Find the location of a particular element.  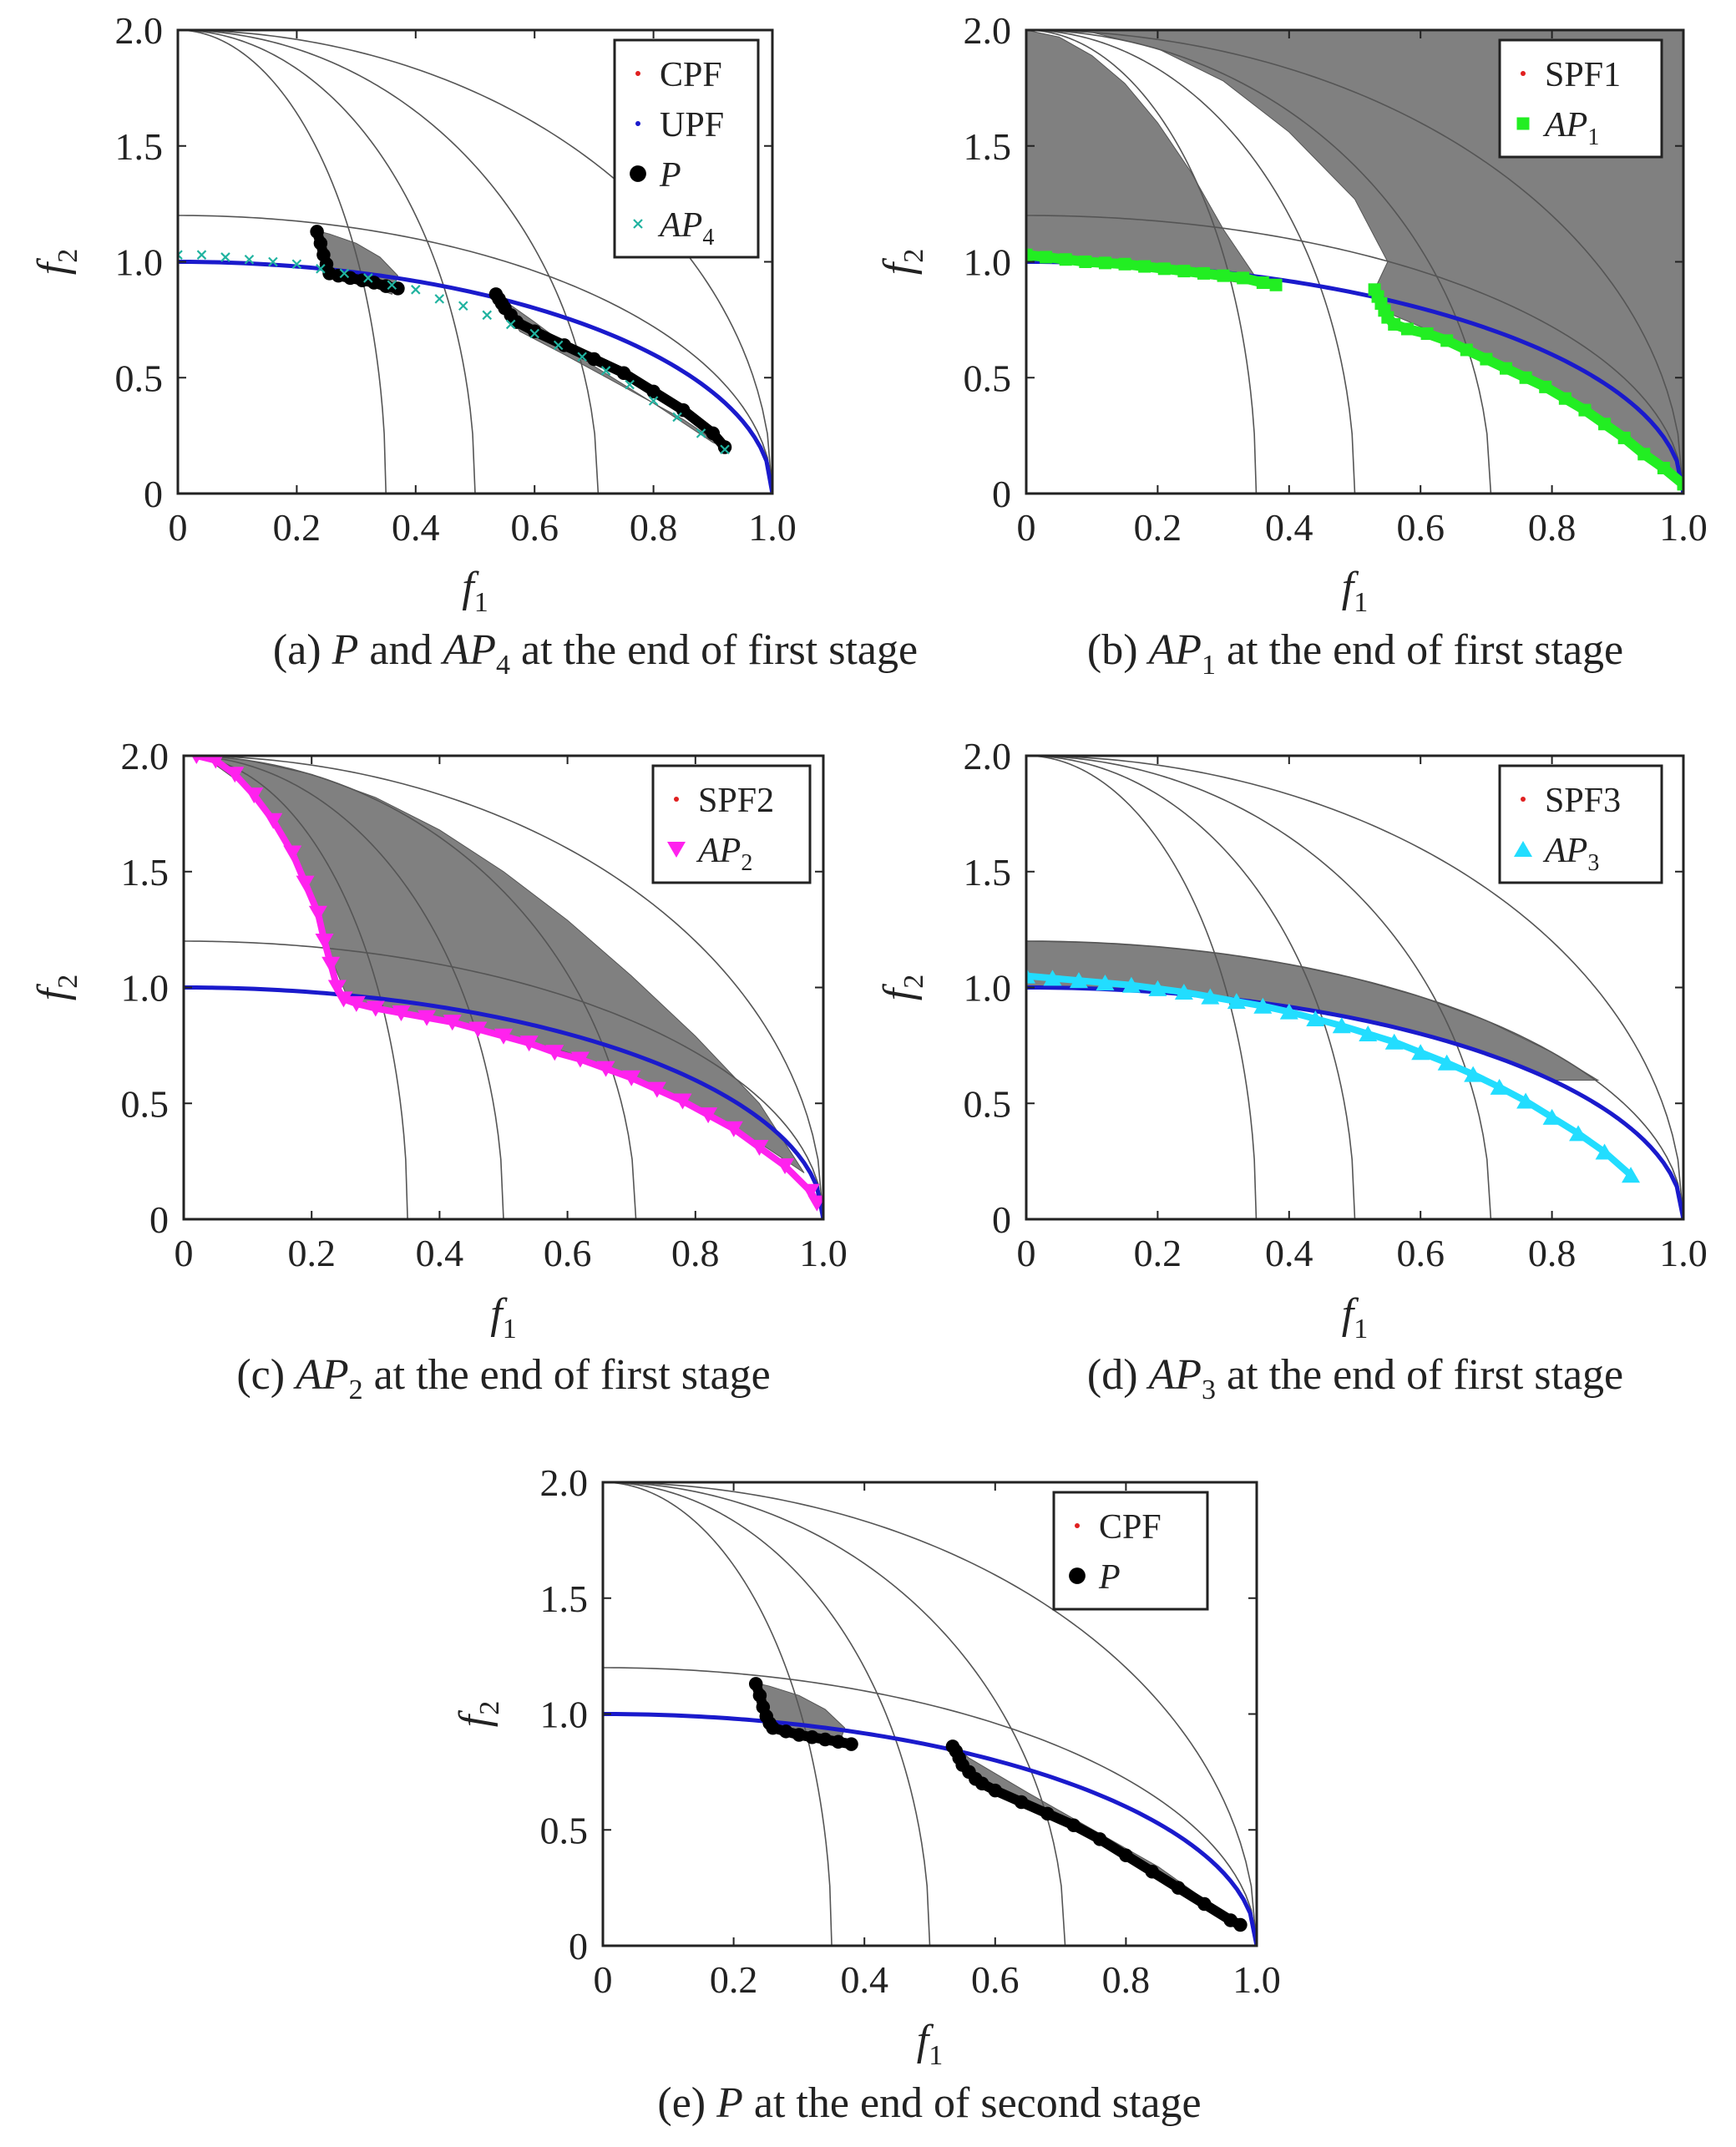

x-axis-label: f1 is located at coordinates (1355, 591).